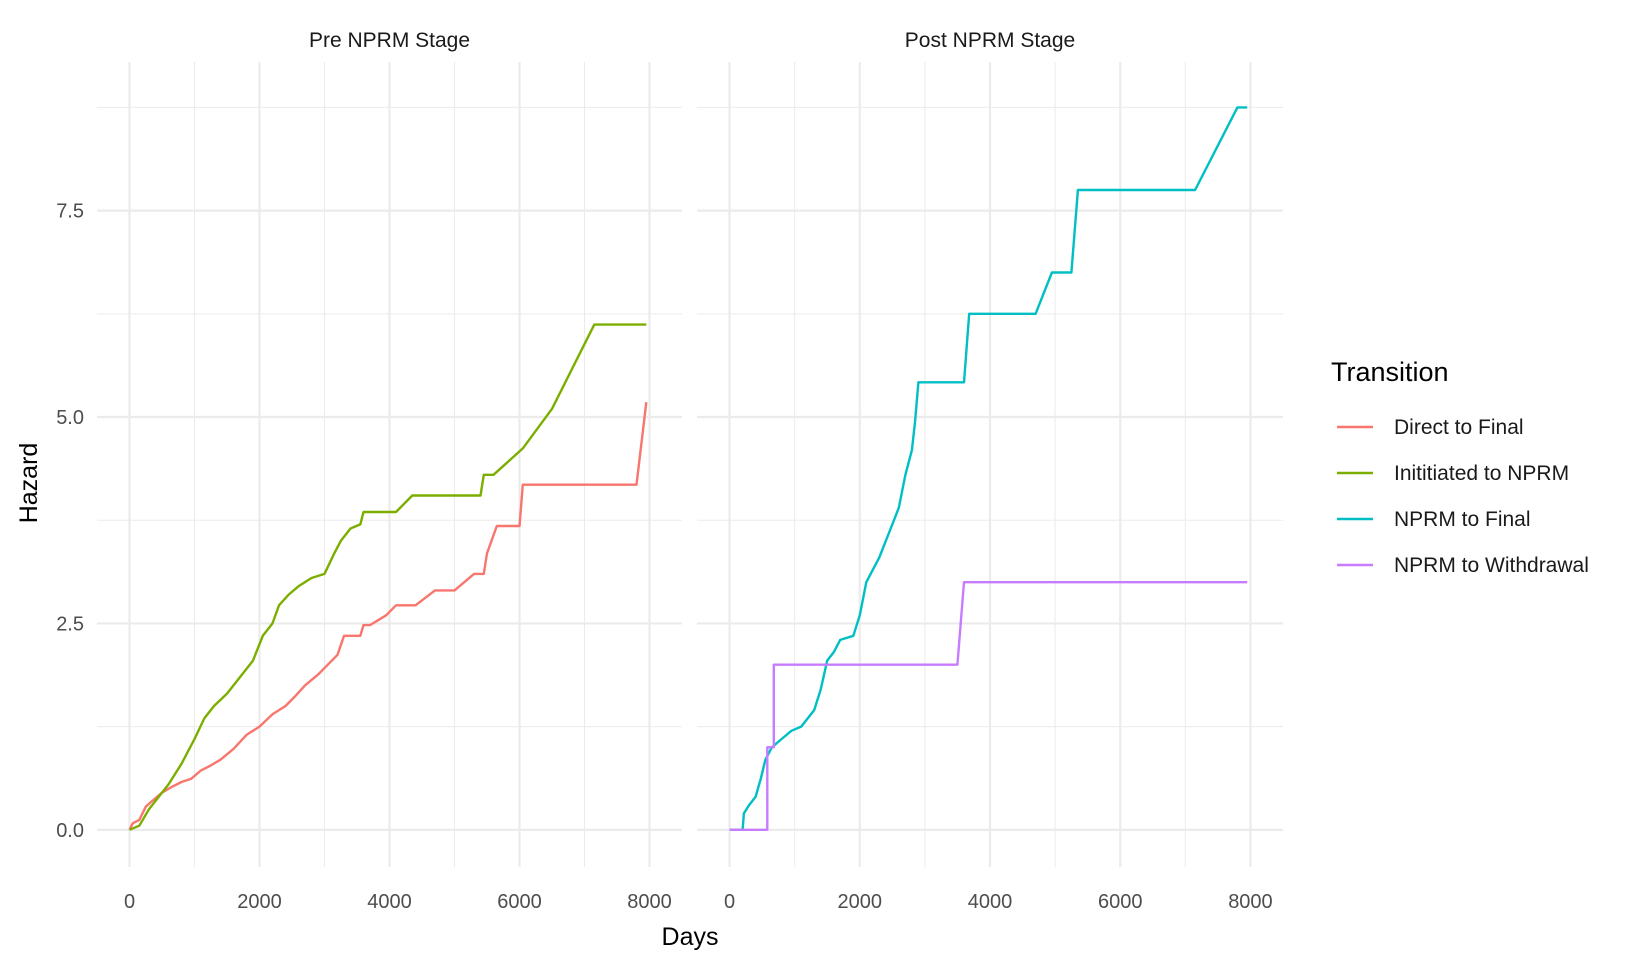 The image size is (1632, 965). I want to click on y-tick-label: 0.0, so click(70, 831).